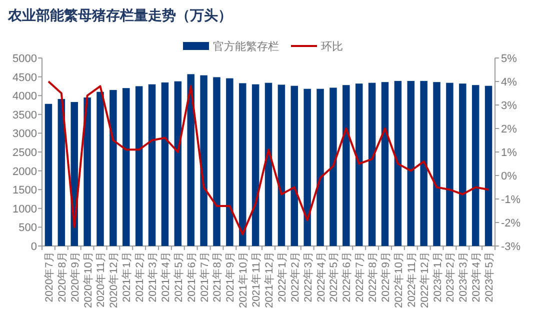 The width and height of the screenshot is (534, 326). Describe the element at coordinates (490, 276) in the screenshot. I see `x-tick-label: 2023年5月` at that location.